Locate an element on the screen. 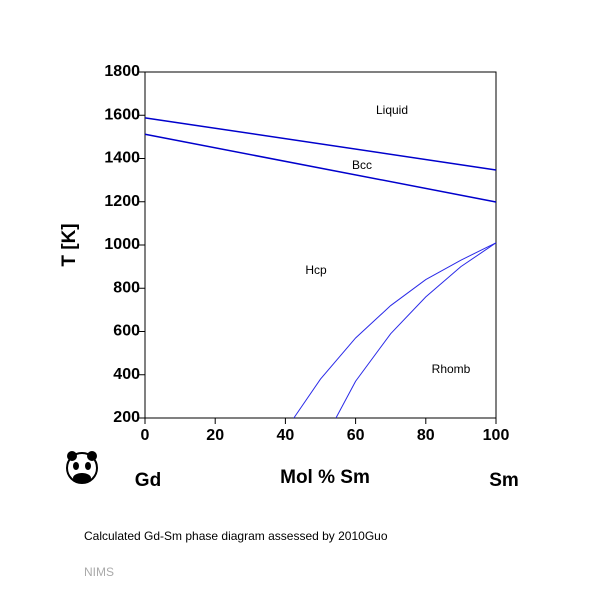  y-tick-label: 200 is located at coordinates (126, 417).